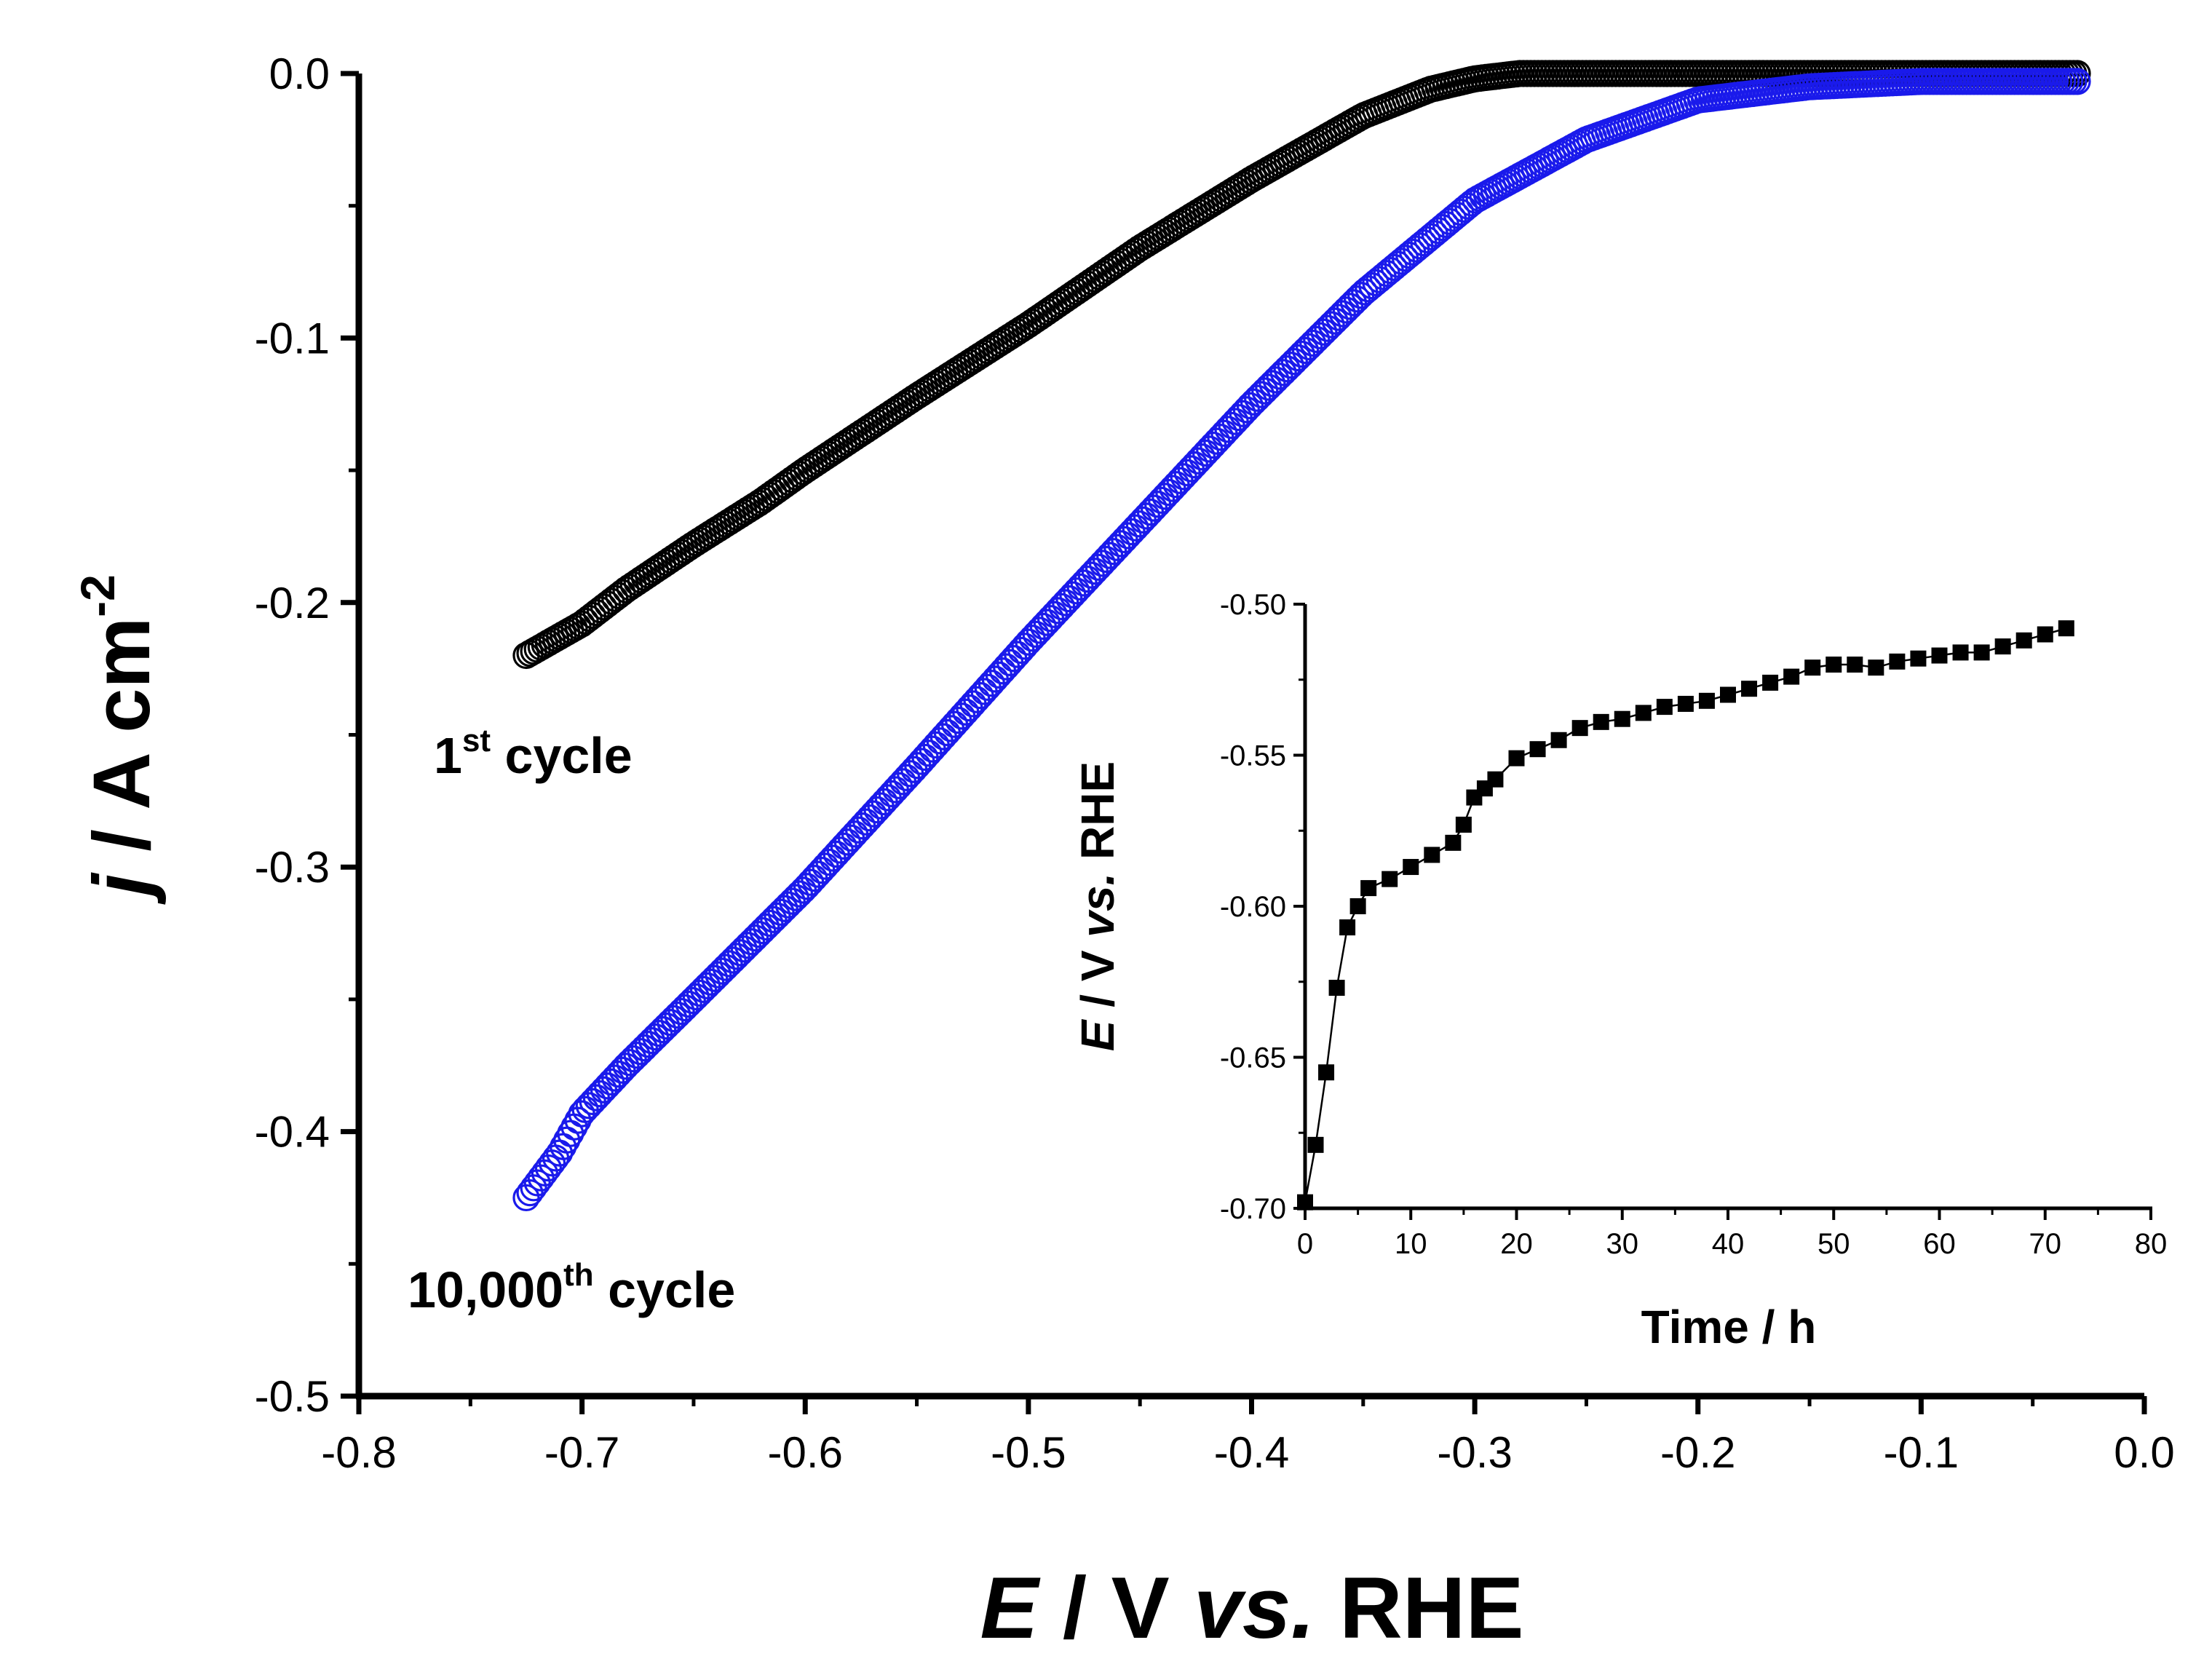 This screenshot has width=2204, height=1680. Describe the element at coordinates (1516, 1244) in the screenshot. I see `inset-x-tick-label: 20` at that location.